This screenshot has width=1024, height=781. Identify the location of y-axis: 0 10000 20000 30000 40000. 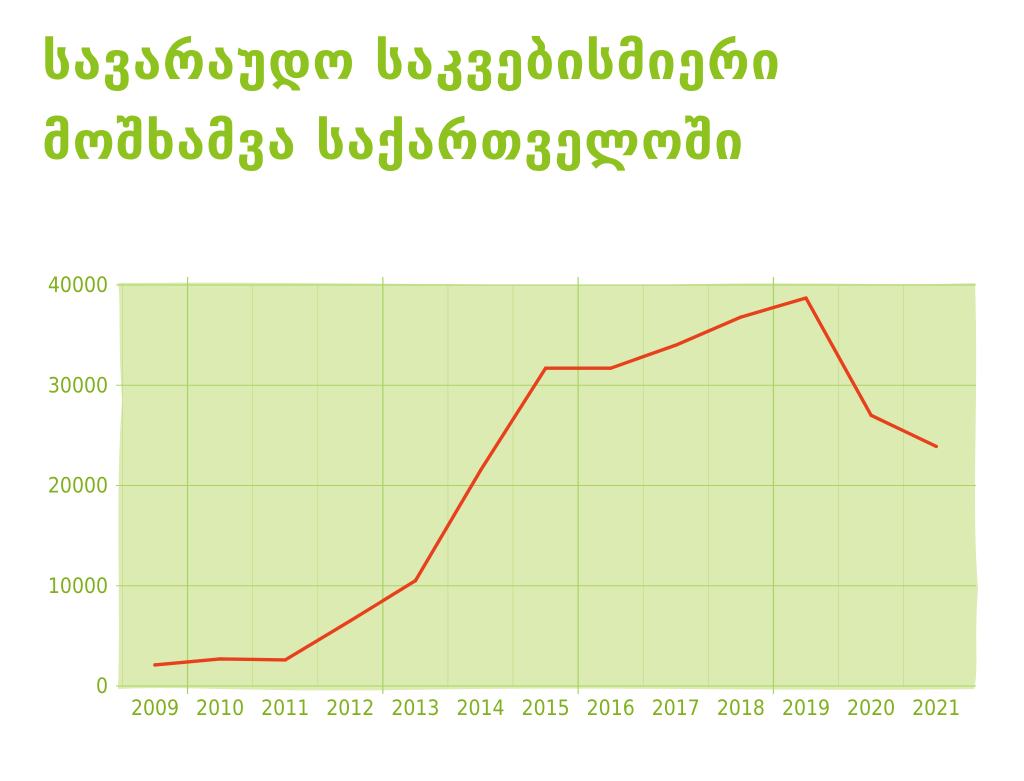
(78, 485).